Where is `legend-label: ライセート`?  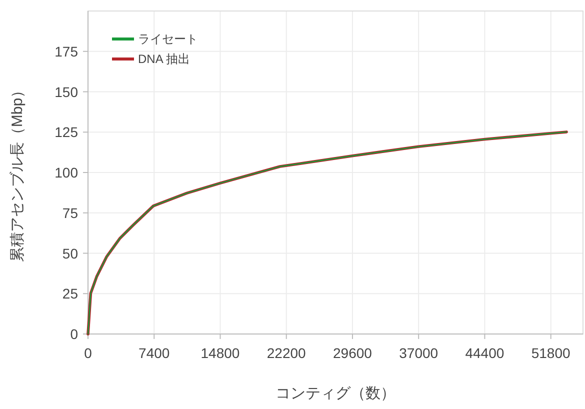 legend-label: ライセート is located at coordinates (168, 39).